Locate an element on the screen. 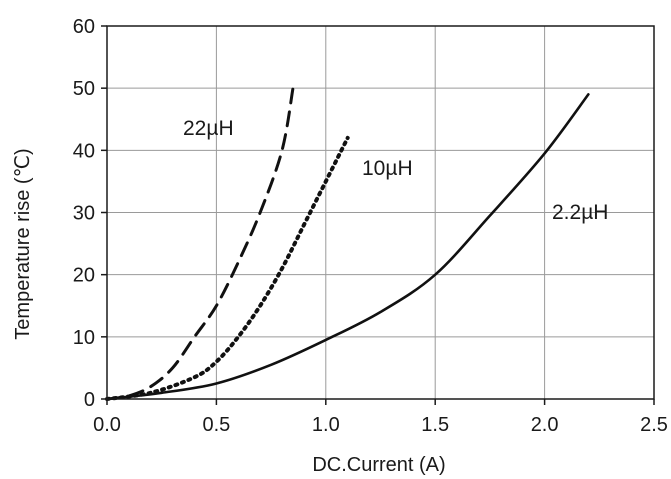 The image size is (671, 479). y-tick-label: 50 is located at coordinates (84, 89).